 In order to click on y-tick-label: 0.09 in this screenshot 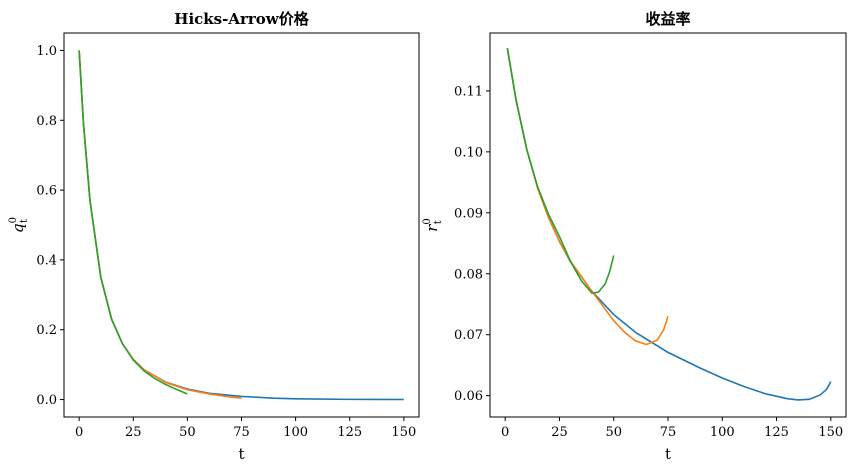, I will do `click(468, 213)`.